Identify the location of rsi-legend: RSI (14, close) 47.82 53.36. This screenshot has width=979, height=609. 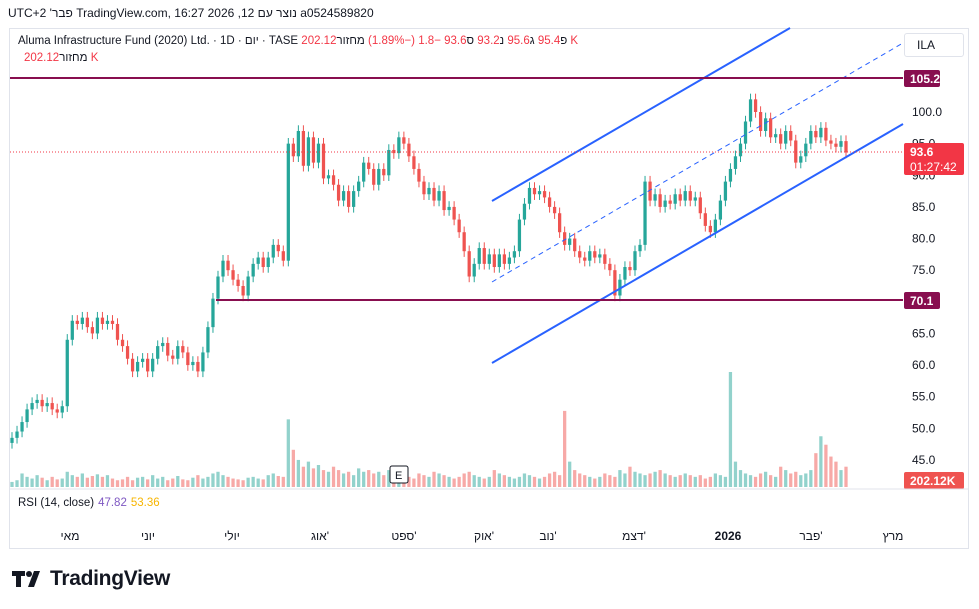
(89, 503).